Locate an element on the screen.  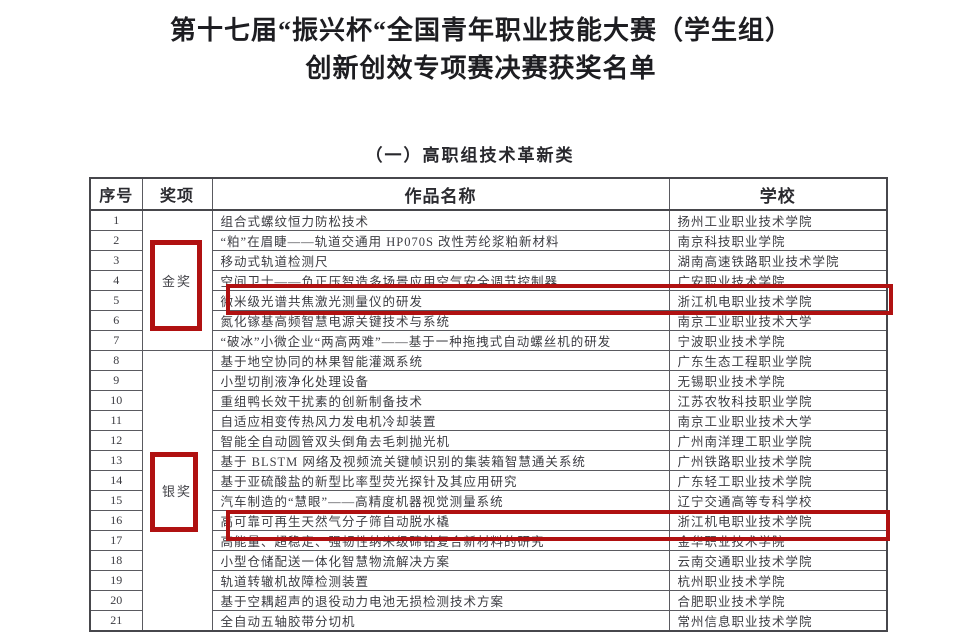
column-header-school: 学校 is located at coordinates (778, 194).